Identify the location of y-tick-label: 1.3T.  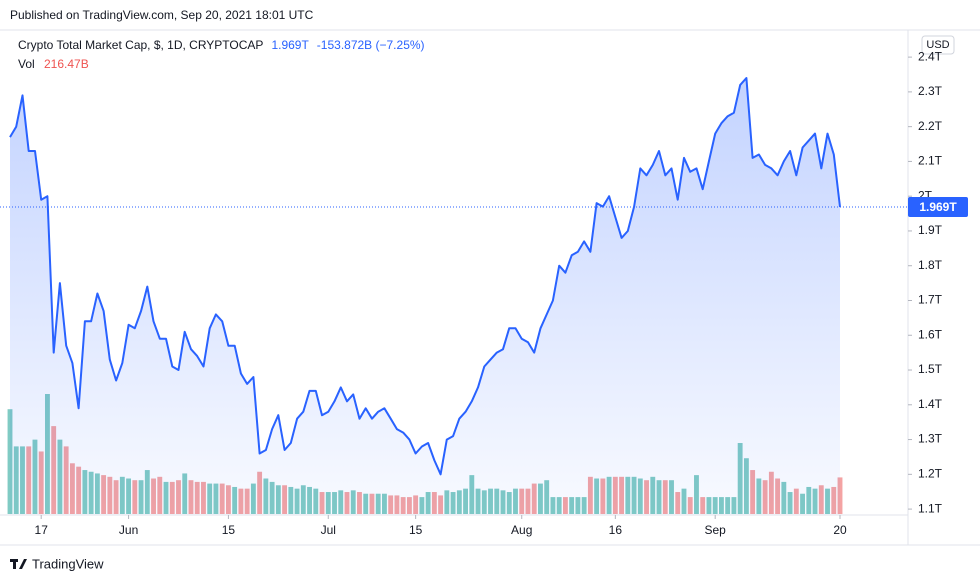
(930, 439).